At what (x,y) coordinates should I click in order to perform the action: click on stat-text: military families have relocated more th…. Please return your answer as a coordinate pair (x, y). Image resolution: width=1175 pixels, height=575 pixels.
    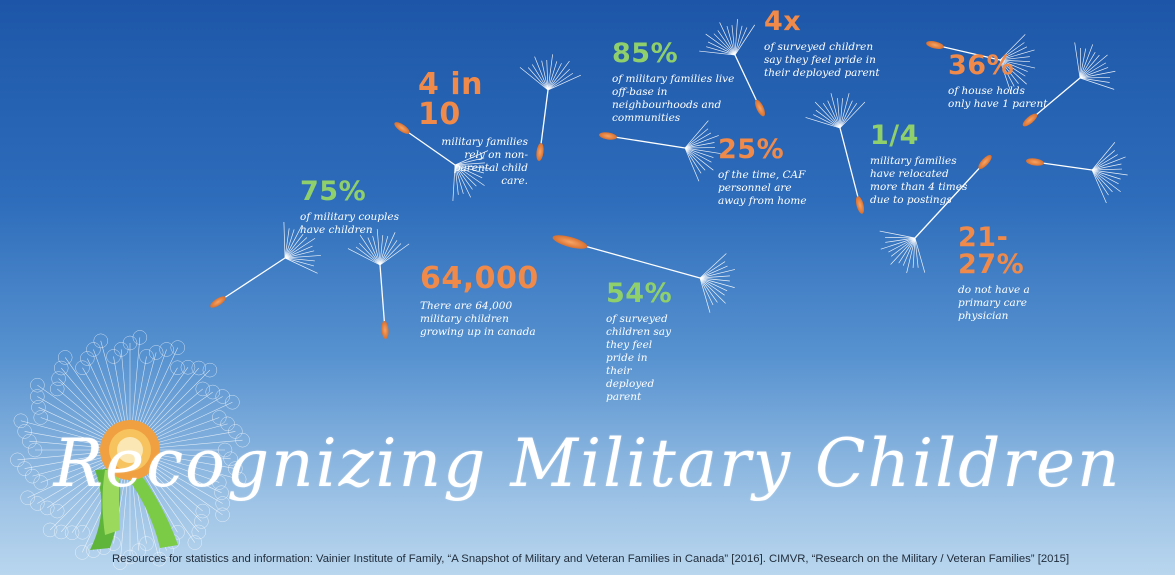
    Looking at the image, I should click on (919, 180).